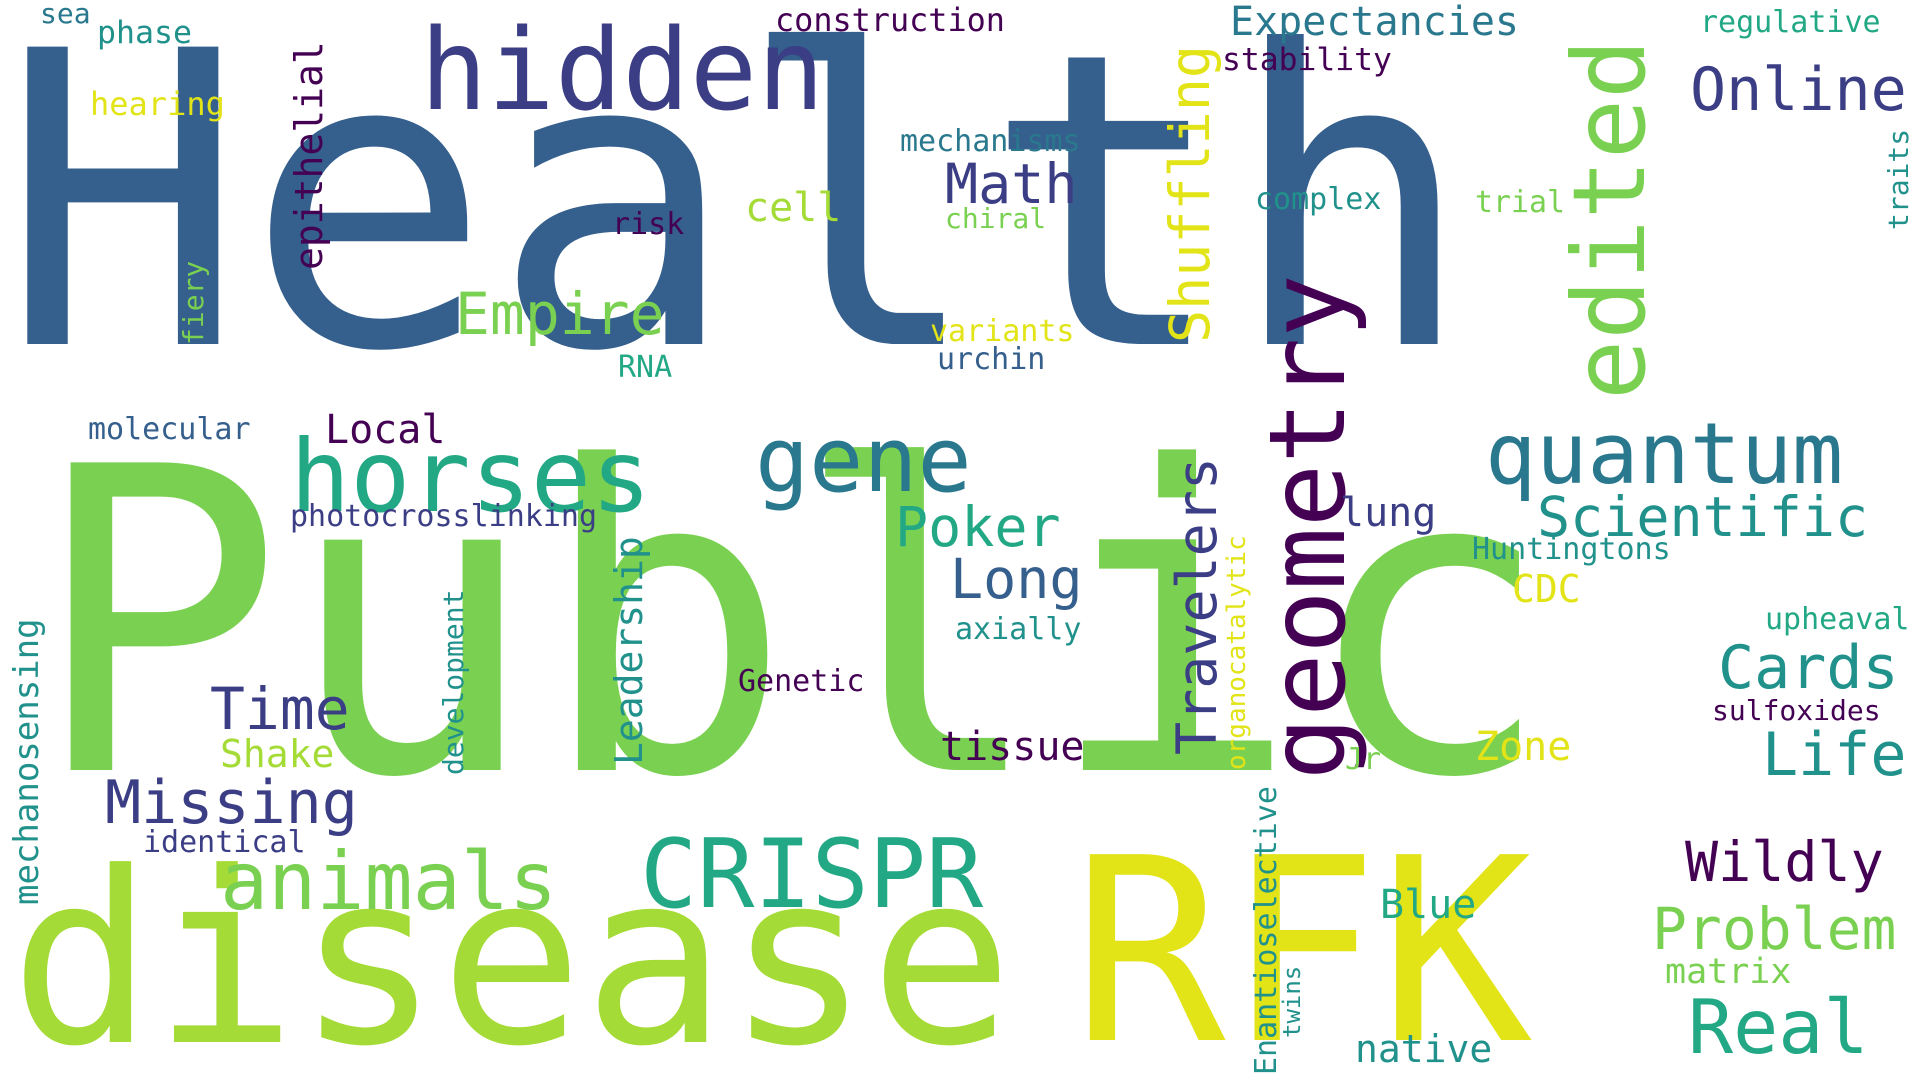 The image size is (1920, 1080). What do you see at coordinates (1302, 942) in the screenshot?
I see `word-rfk: RFK` at bounding box center [1302, 942].